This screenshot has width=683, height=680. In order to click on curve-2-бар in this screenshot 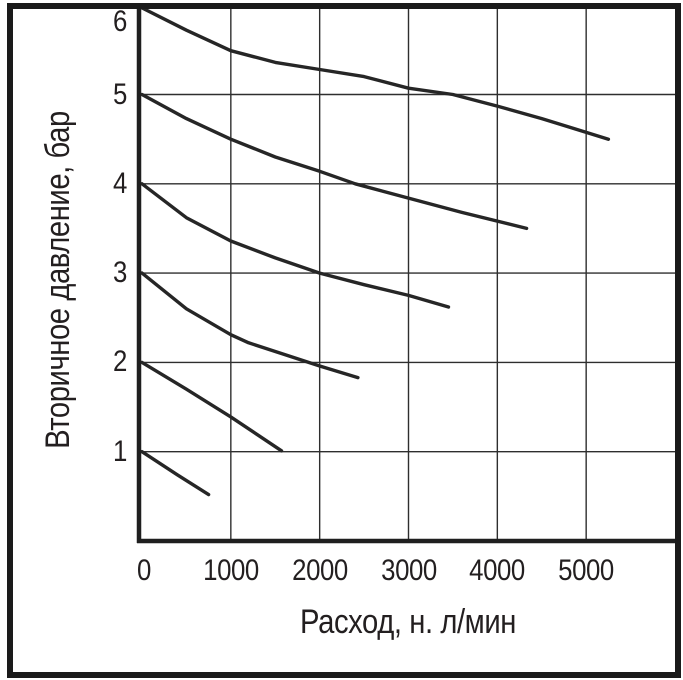, I will do `click(212, 406)`.